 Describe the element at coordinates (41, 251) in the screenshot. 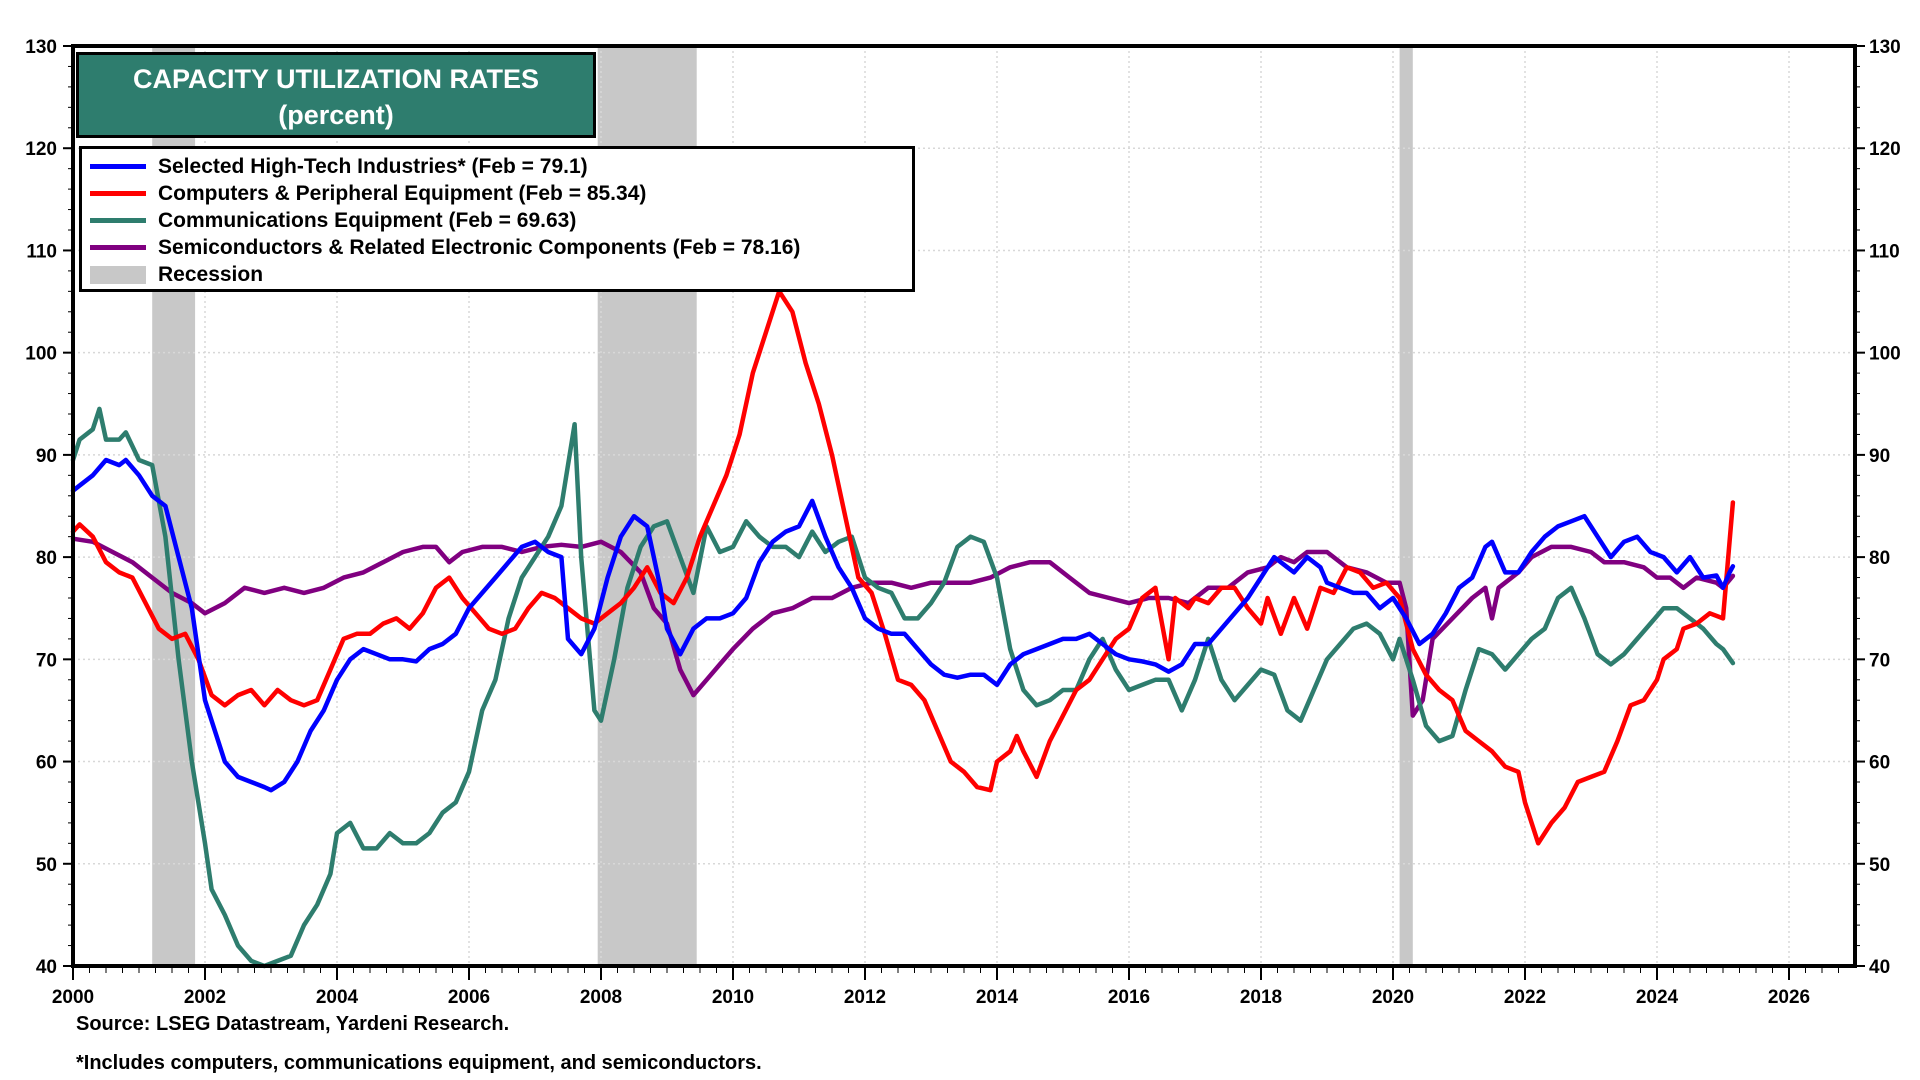

I see `y-tick-label-left: 110` at that location.